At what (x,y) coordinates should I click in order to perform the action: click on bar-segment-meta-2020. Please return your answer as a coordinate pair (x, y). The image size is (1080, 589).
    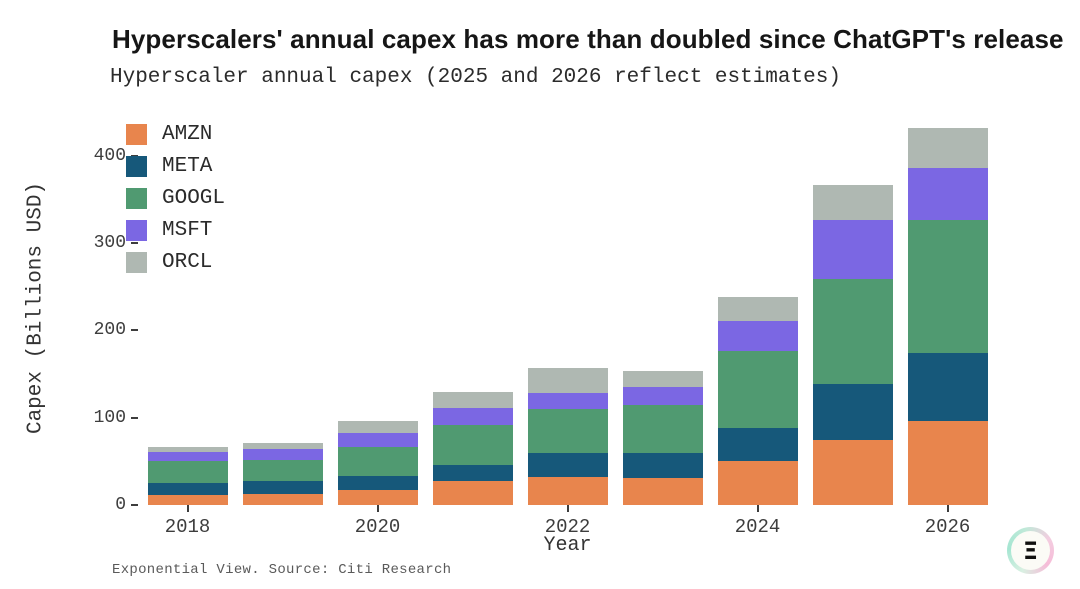
    Looking at the image, I should click on (377, 483).